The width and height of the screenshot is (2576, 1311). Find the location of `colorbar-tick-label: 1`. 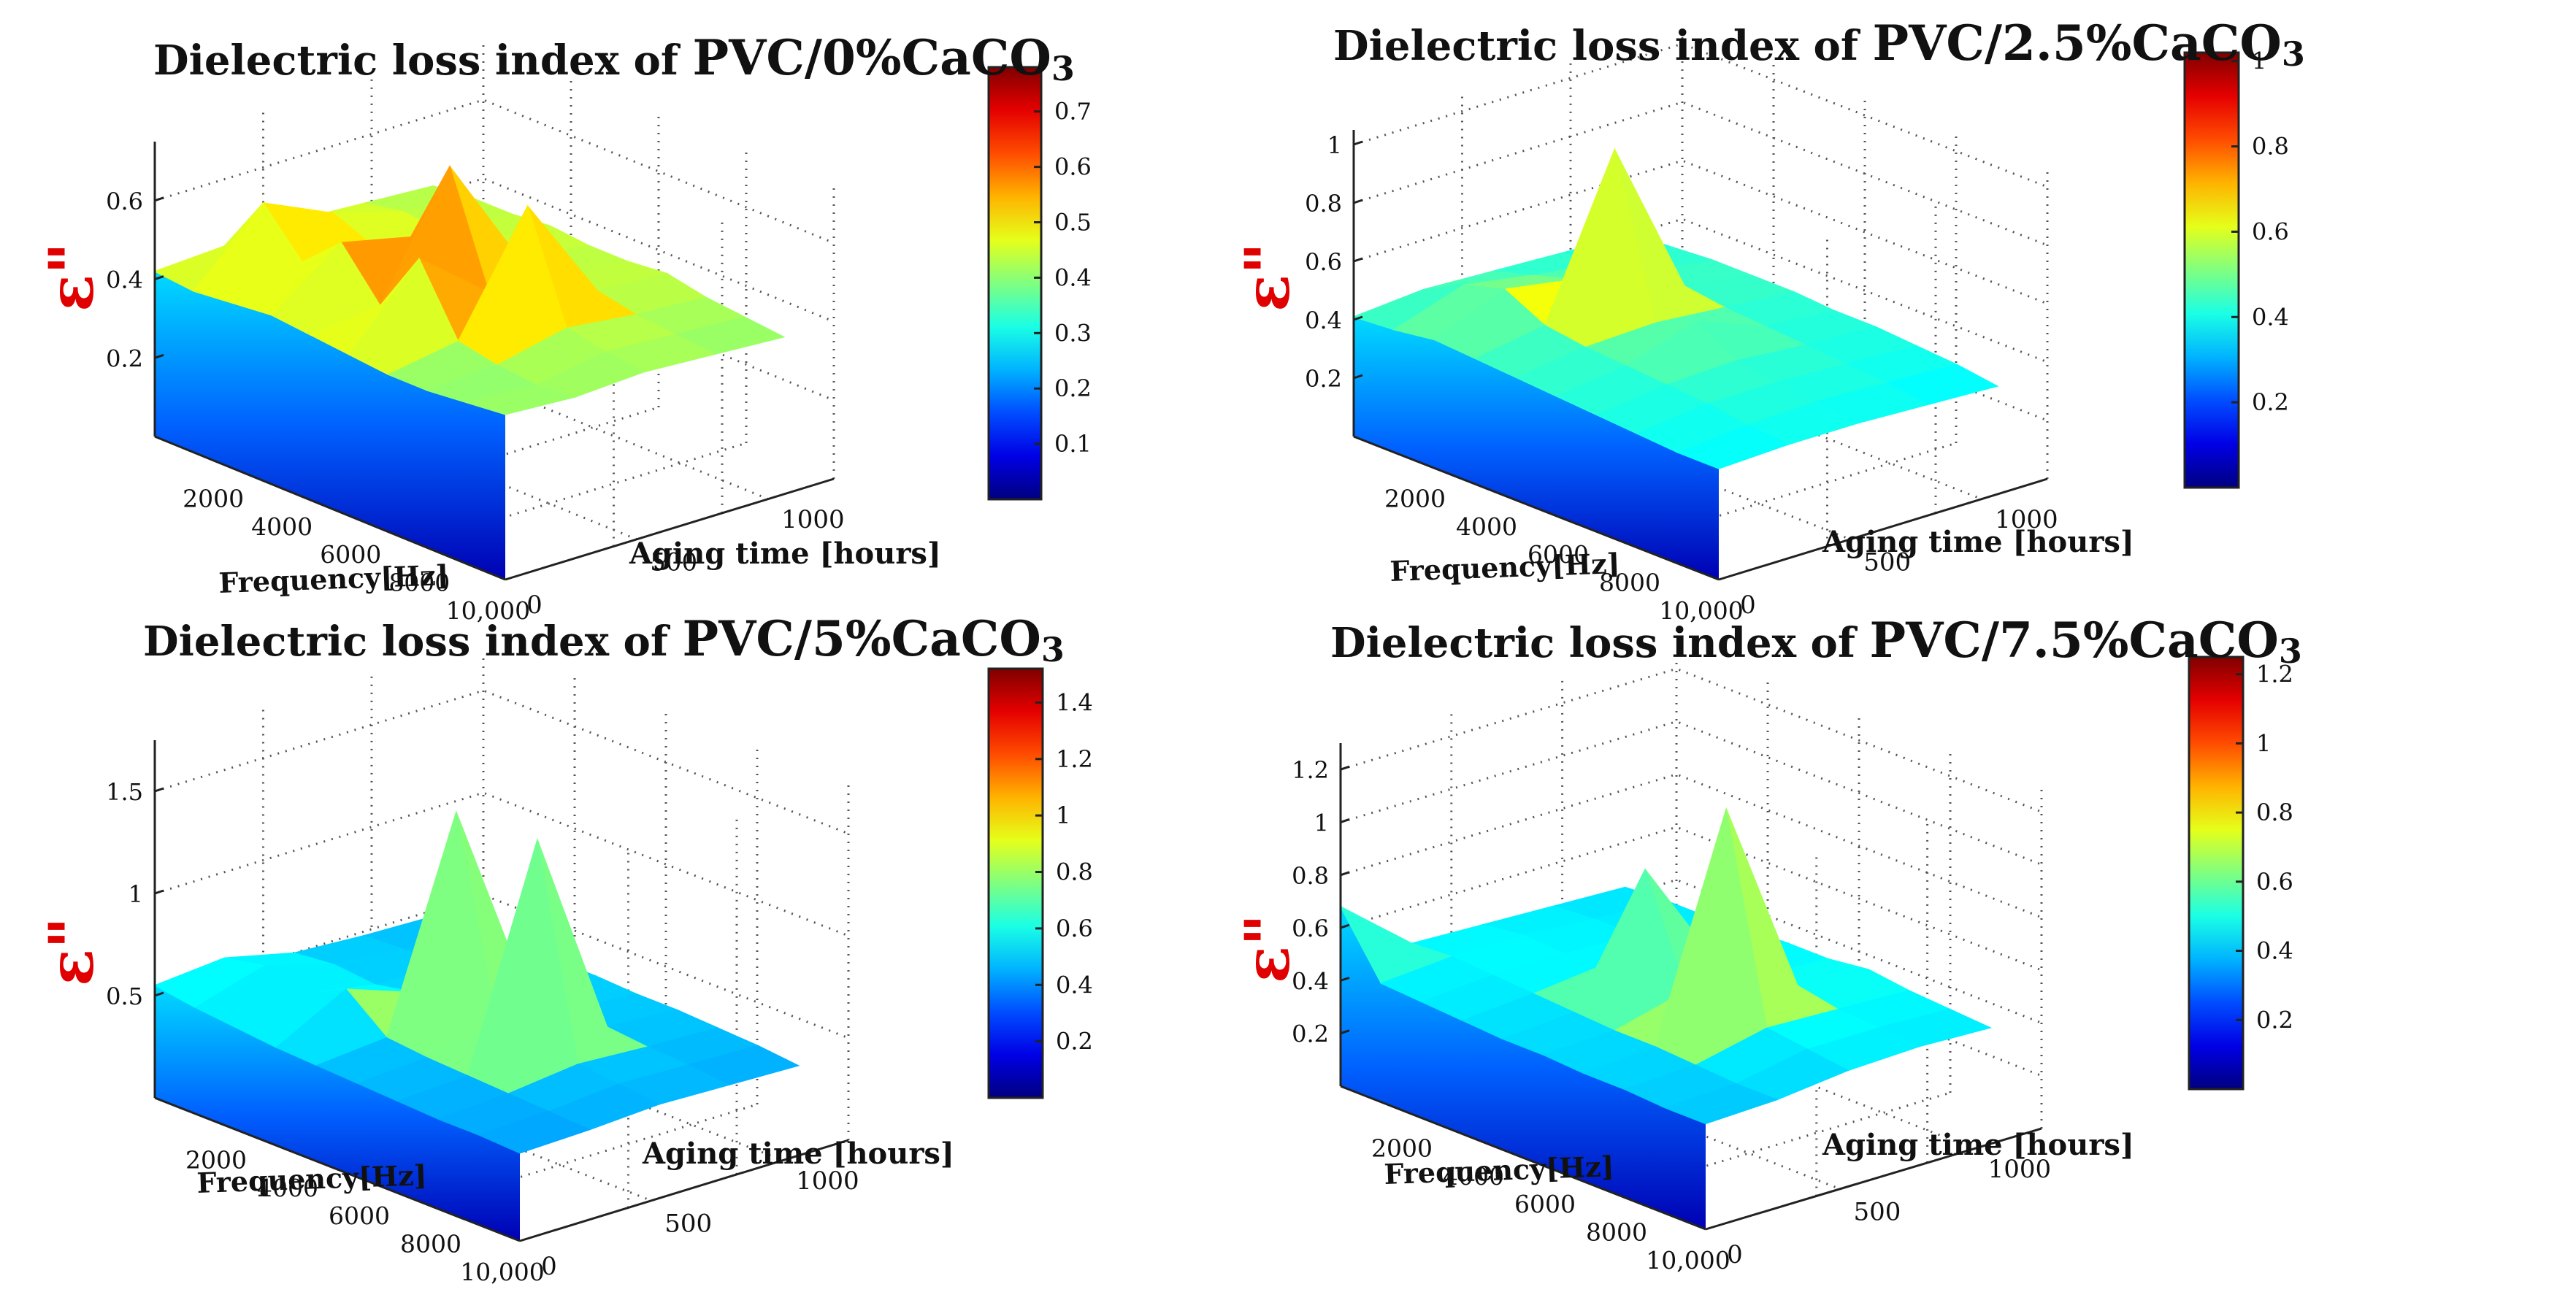

colorbar-tick-label: 1 is located at coordinates (2263, 743).